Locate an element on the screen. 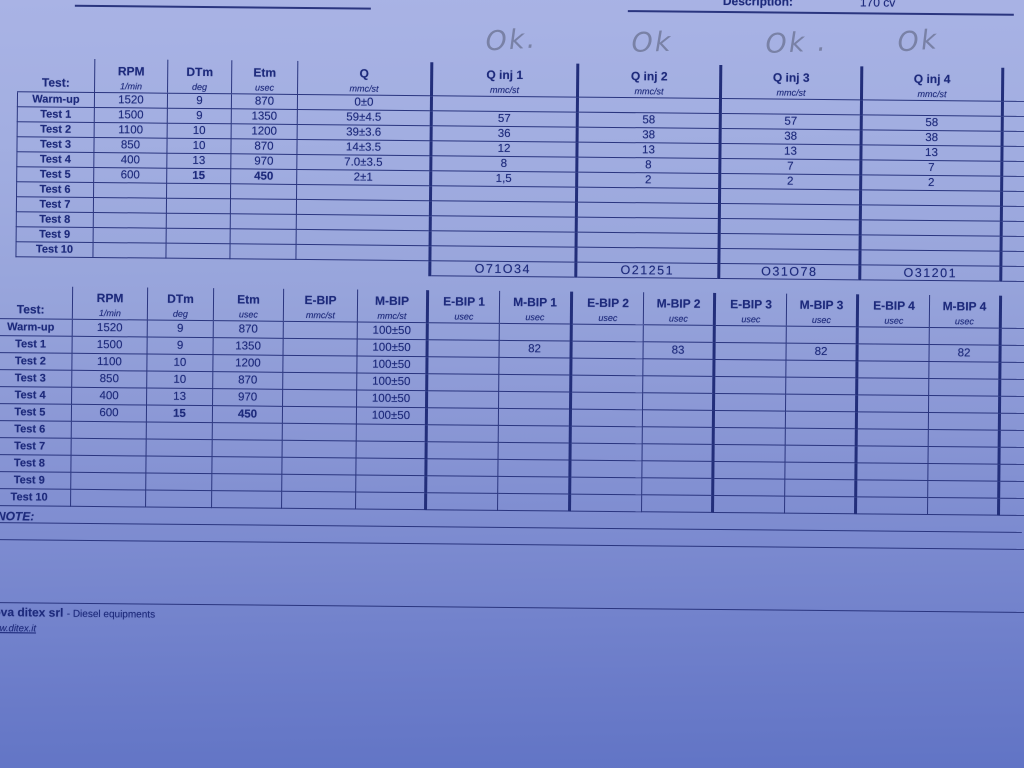 The height and width of the screenshot is (768, 1024). column-unit: mmc/st is located at coordinates (364, 88).